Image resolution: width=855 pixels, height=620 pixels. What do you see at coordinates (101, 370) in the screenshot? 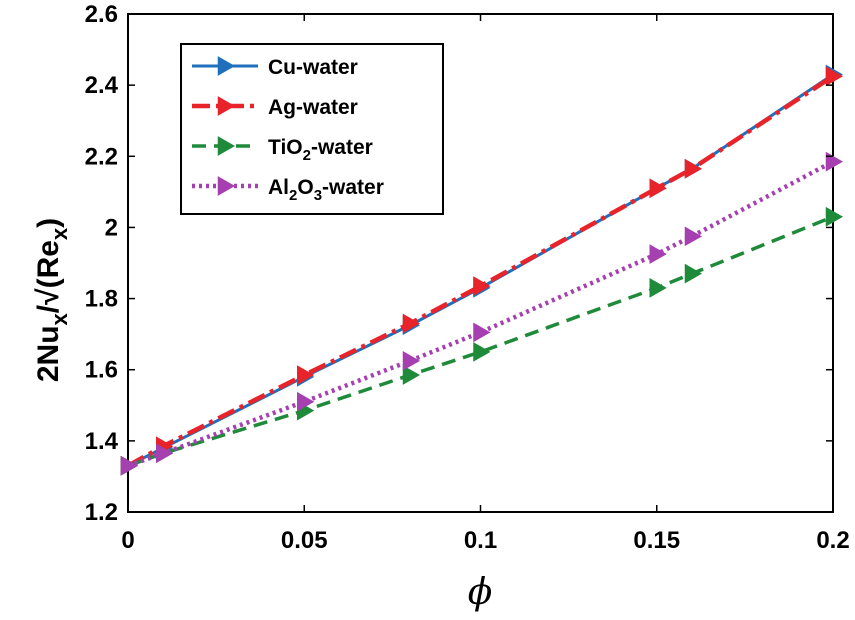
I see `y-tick-label: 1.6` at bounding box center [101, 370].